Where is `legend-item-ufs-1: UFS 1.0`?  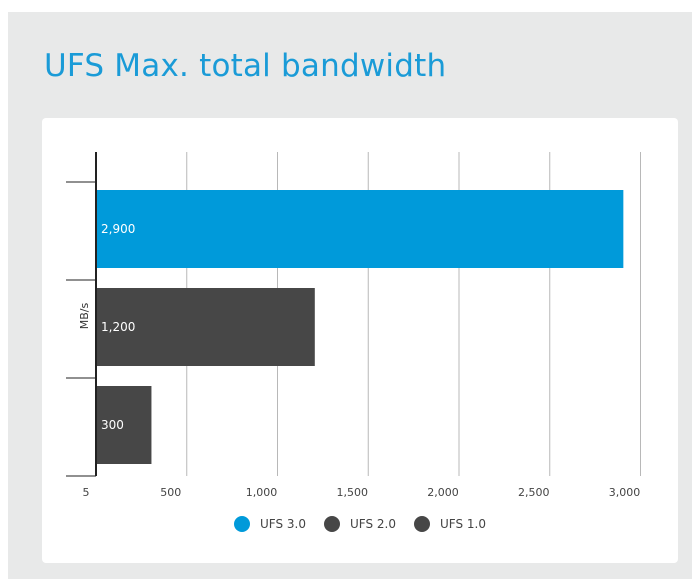
legend-item-ufs-1: UFS 1.0 is located at coordinates (450, 524).